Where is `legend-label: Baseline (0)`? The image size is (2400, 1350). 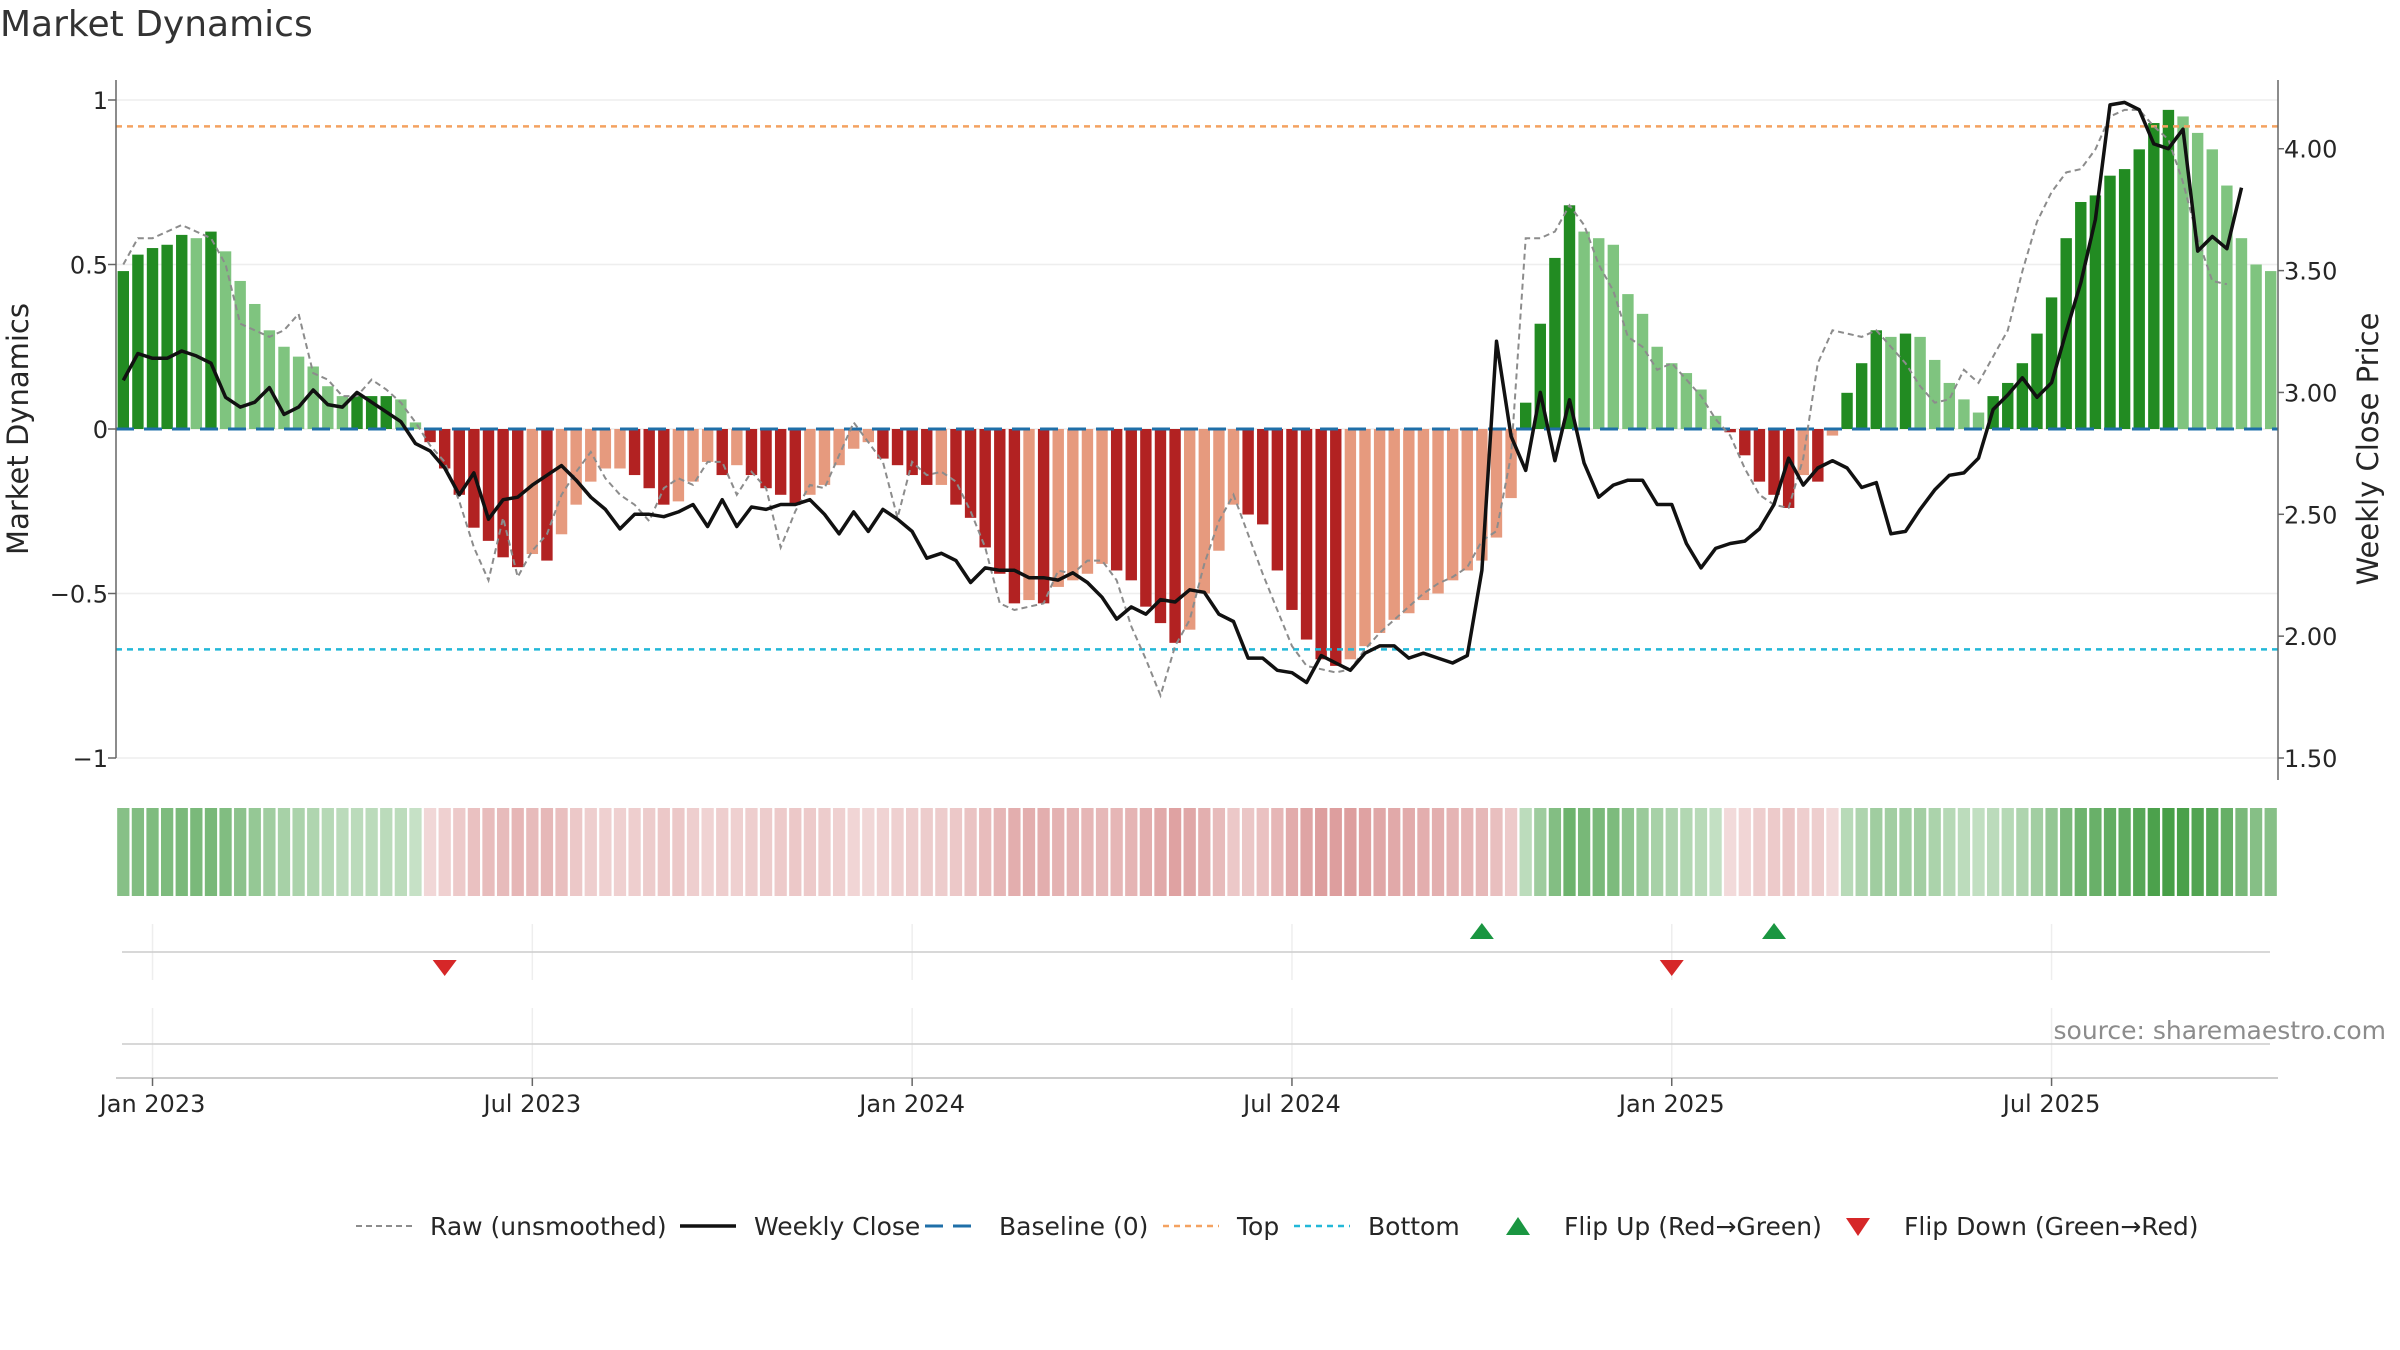 legend-label: Baseline (0) is located at coordinates (1073, 1226).